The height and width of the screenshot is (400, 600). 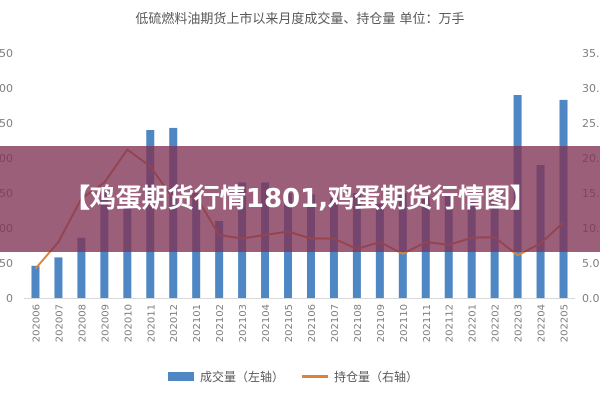 I want to click on x-tick-label: 202203, so click(x=519, y=323).